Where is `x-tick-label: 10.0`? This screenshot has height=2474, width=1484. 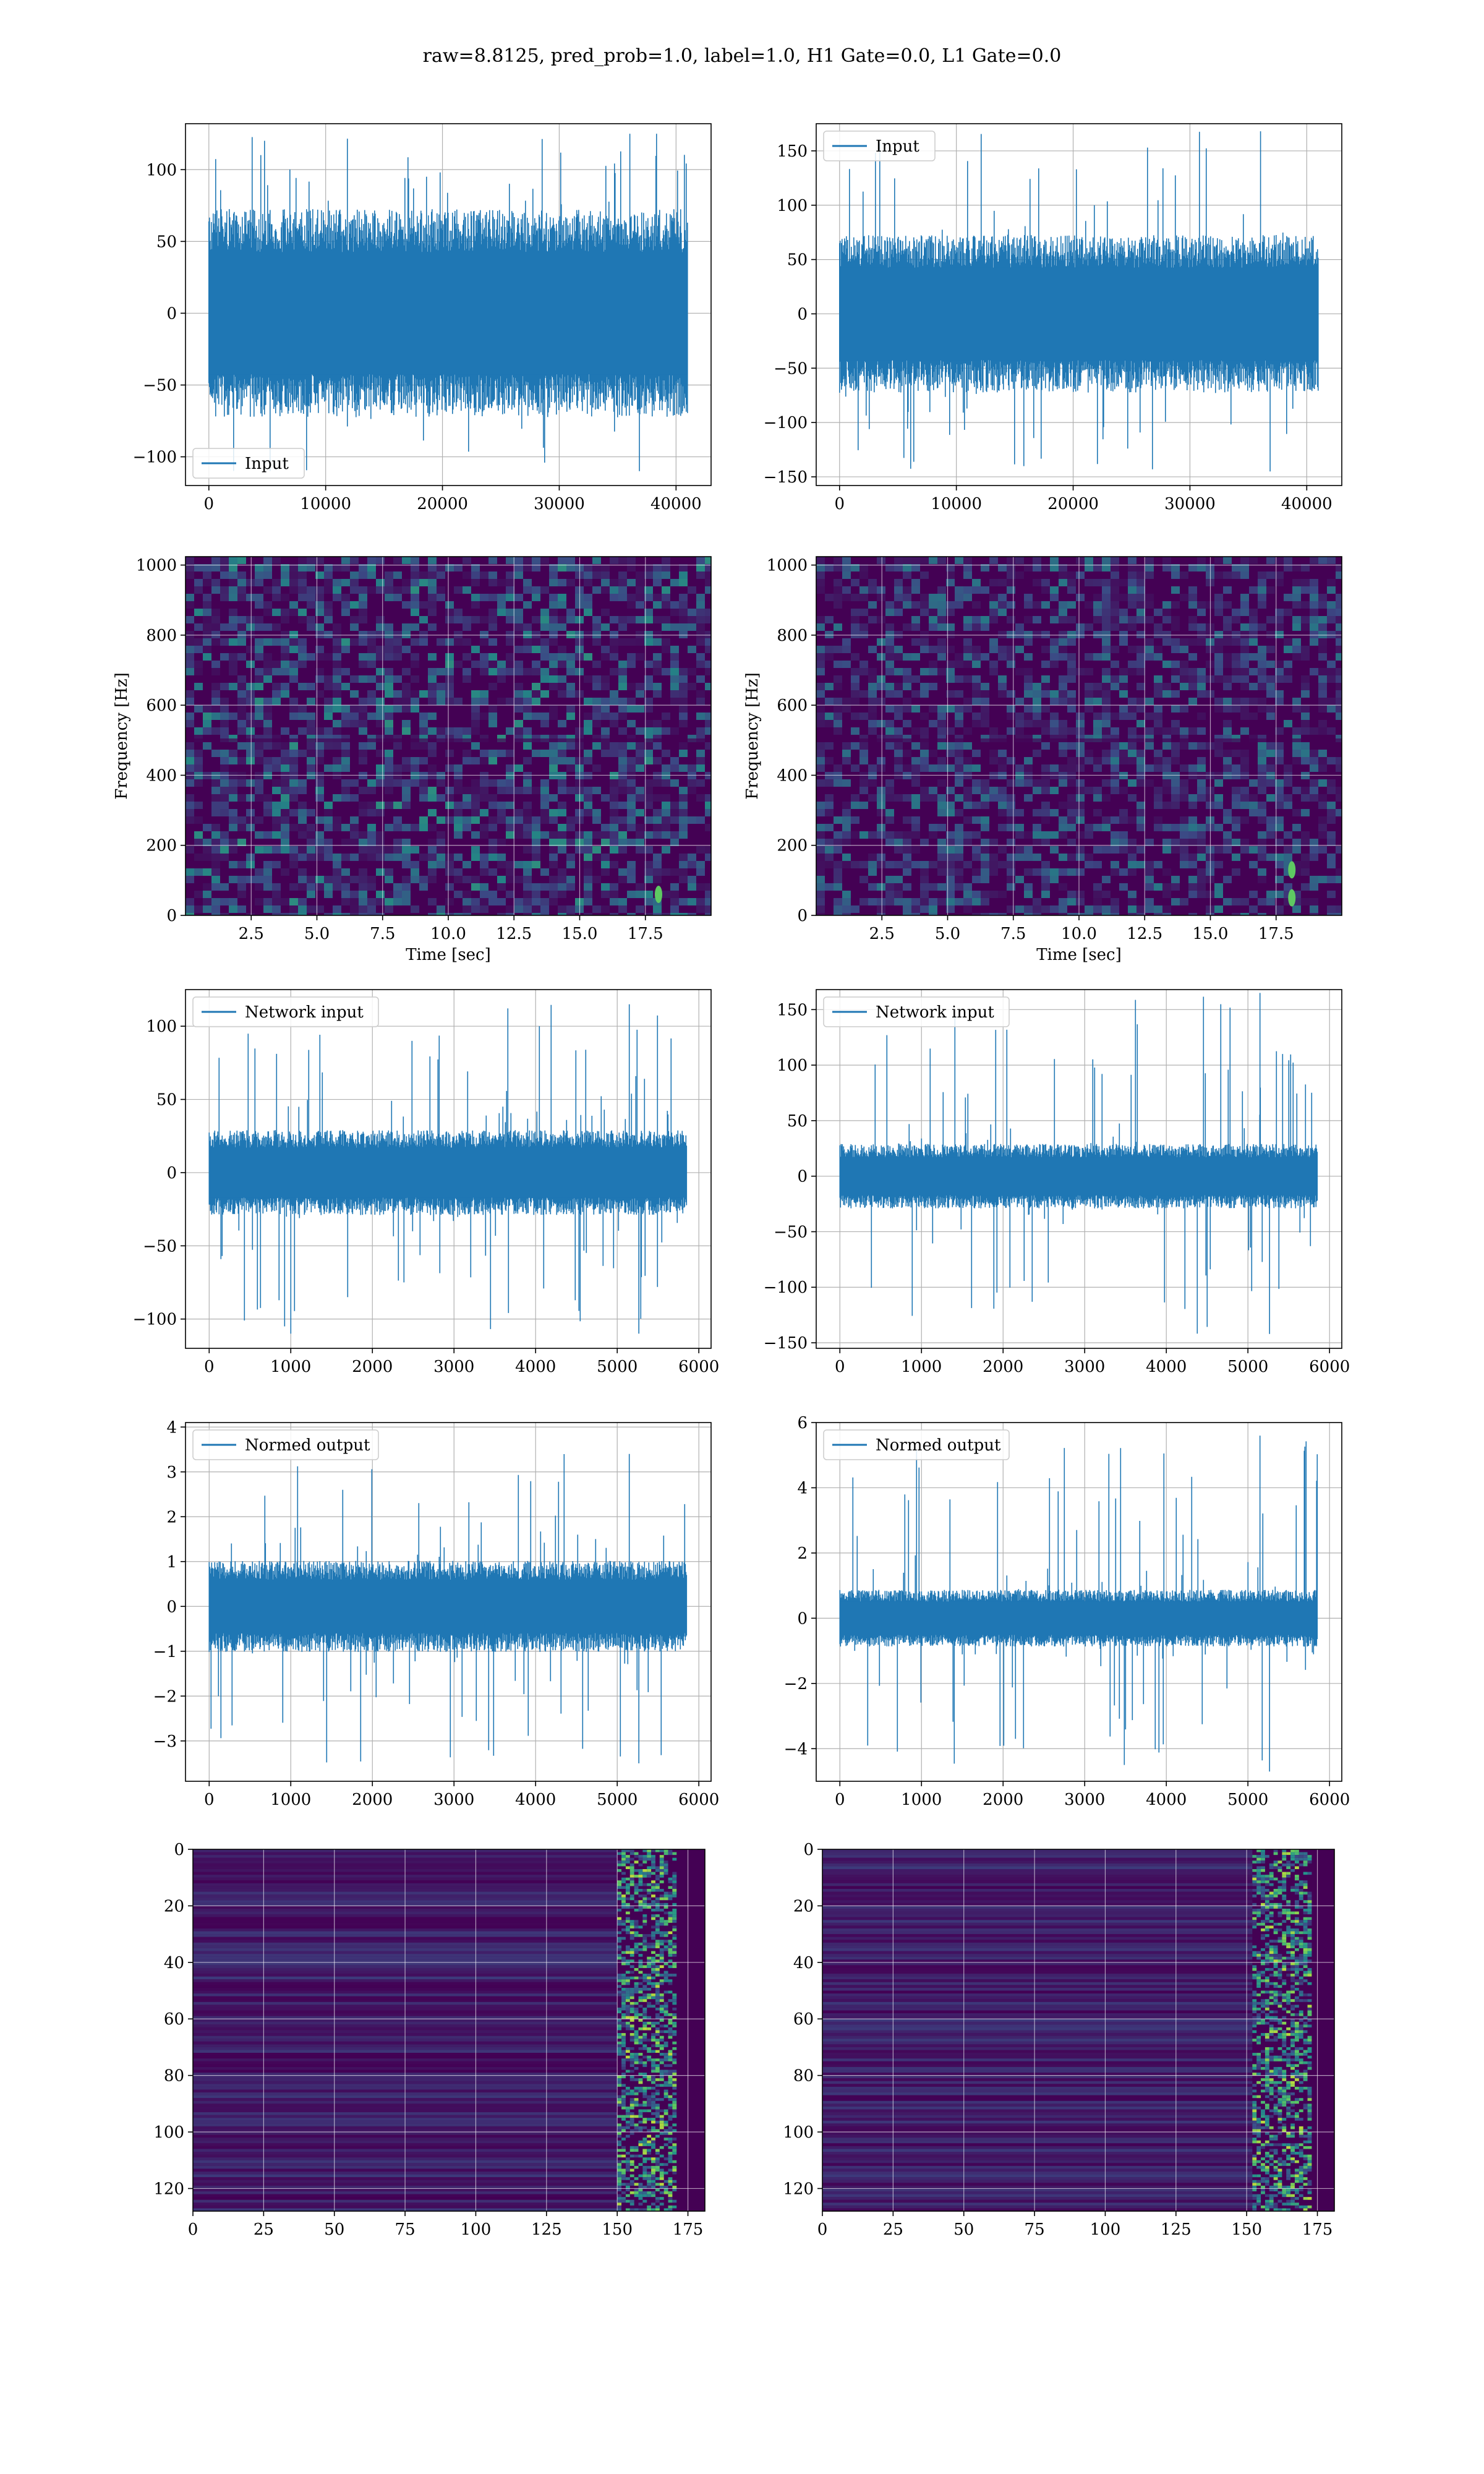 x-tick-label: 10.0 is located at coordinates (1079, 934).